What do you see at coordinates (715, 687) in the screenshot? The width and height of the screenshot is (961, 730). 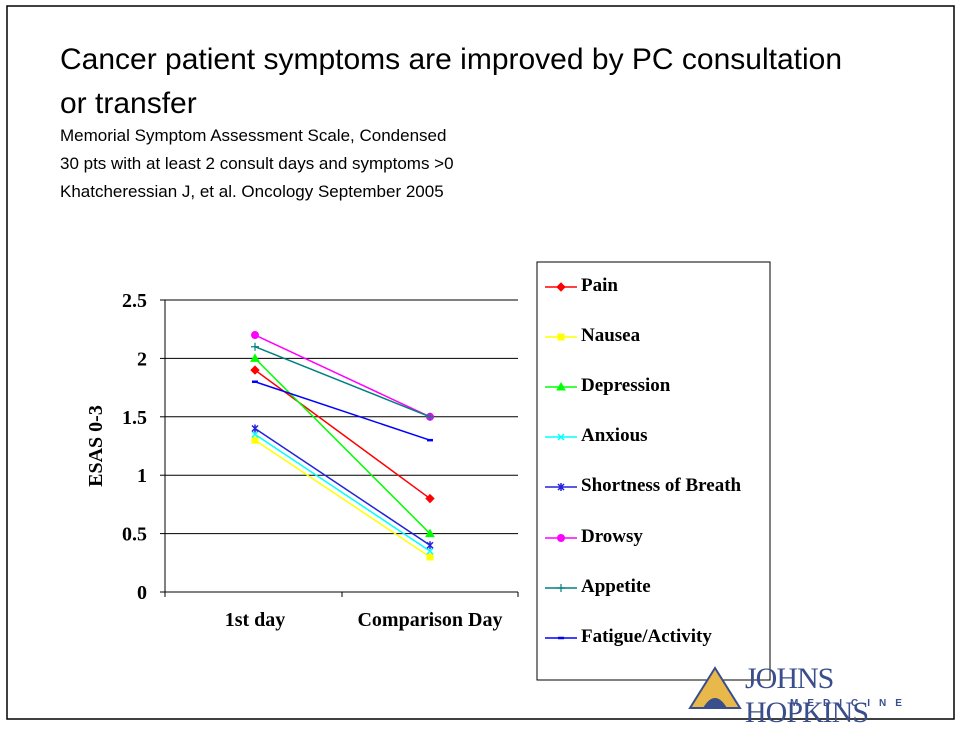 I see `logo` at bounding box center [715, 687].